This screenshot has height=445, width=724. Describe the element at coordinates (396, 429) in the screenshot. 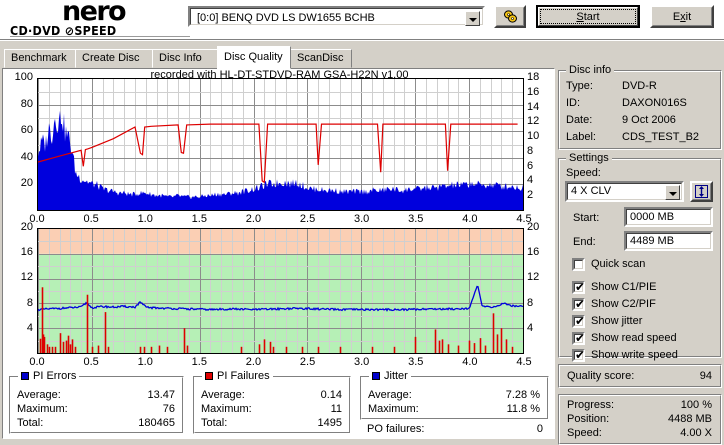

I see `po-failures-label: PO failures:` at that location.